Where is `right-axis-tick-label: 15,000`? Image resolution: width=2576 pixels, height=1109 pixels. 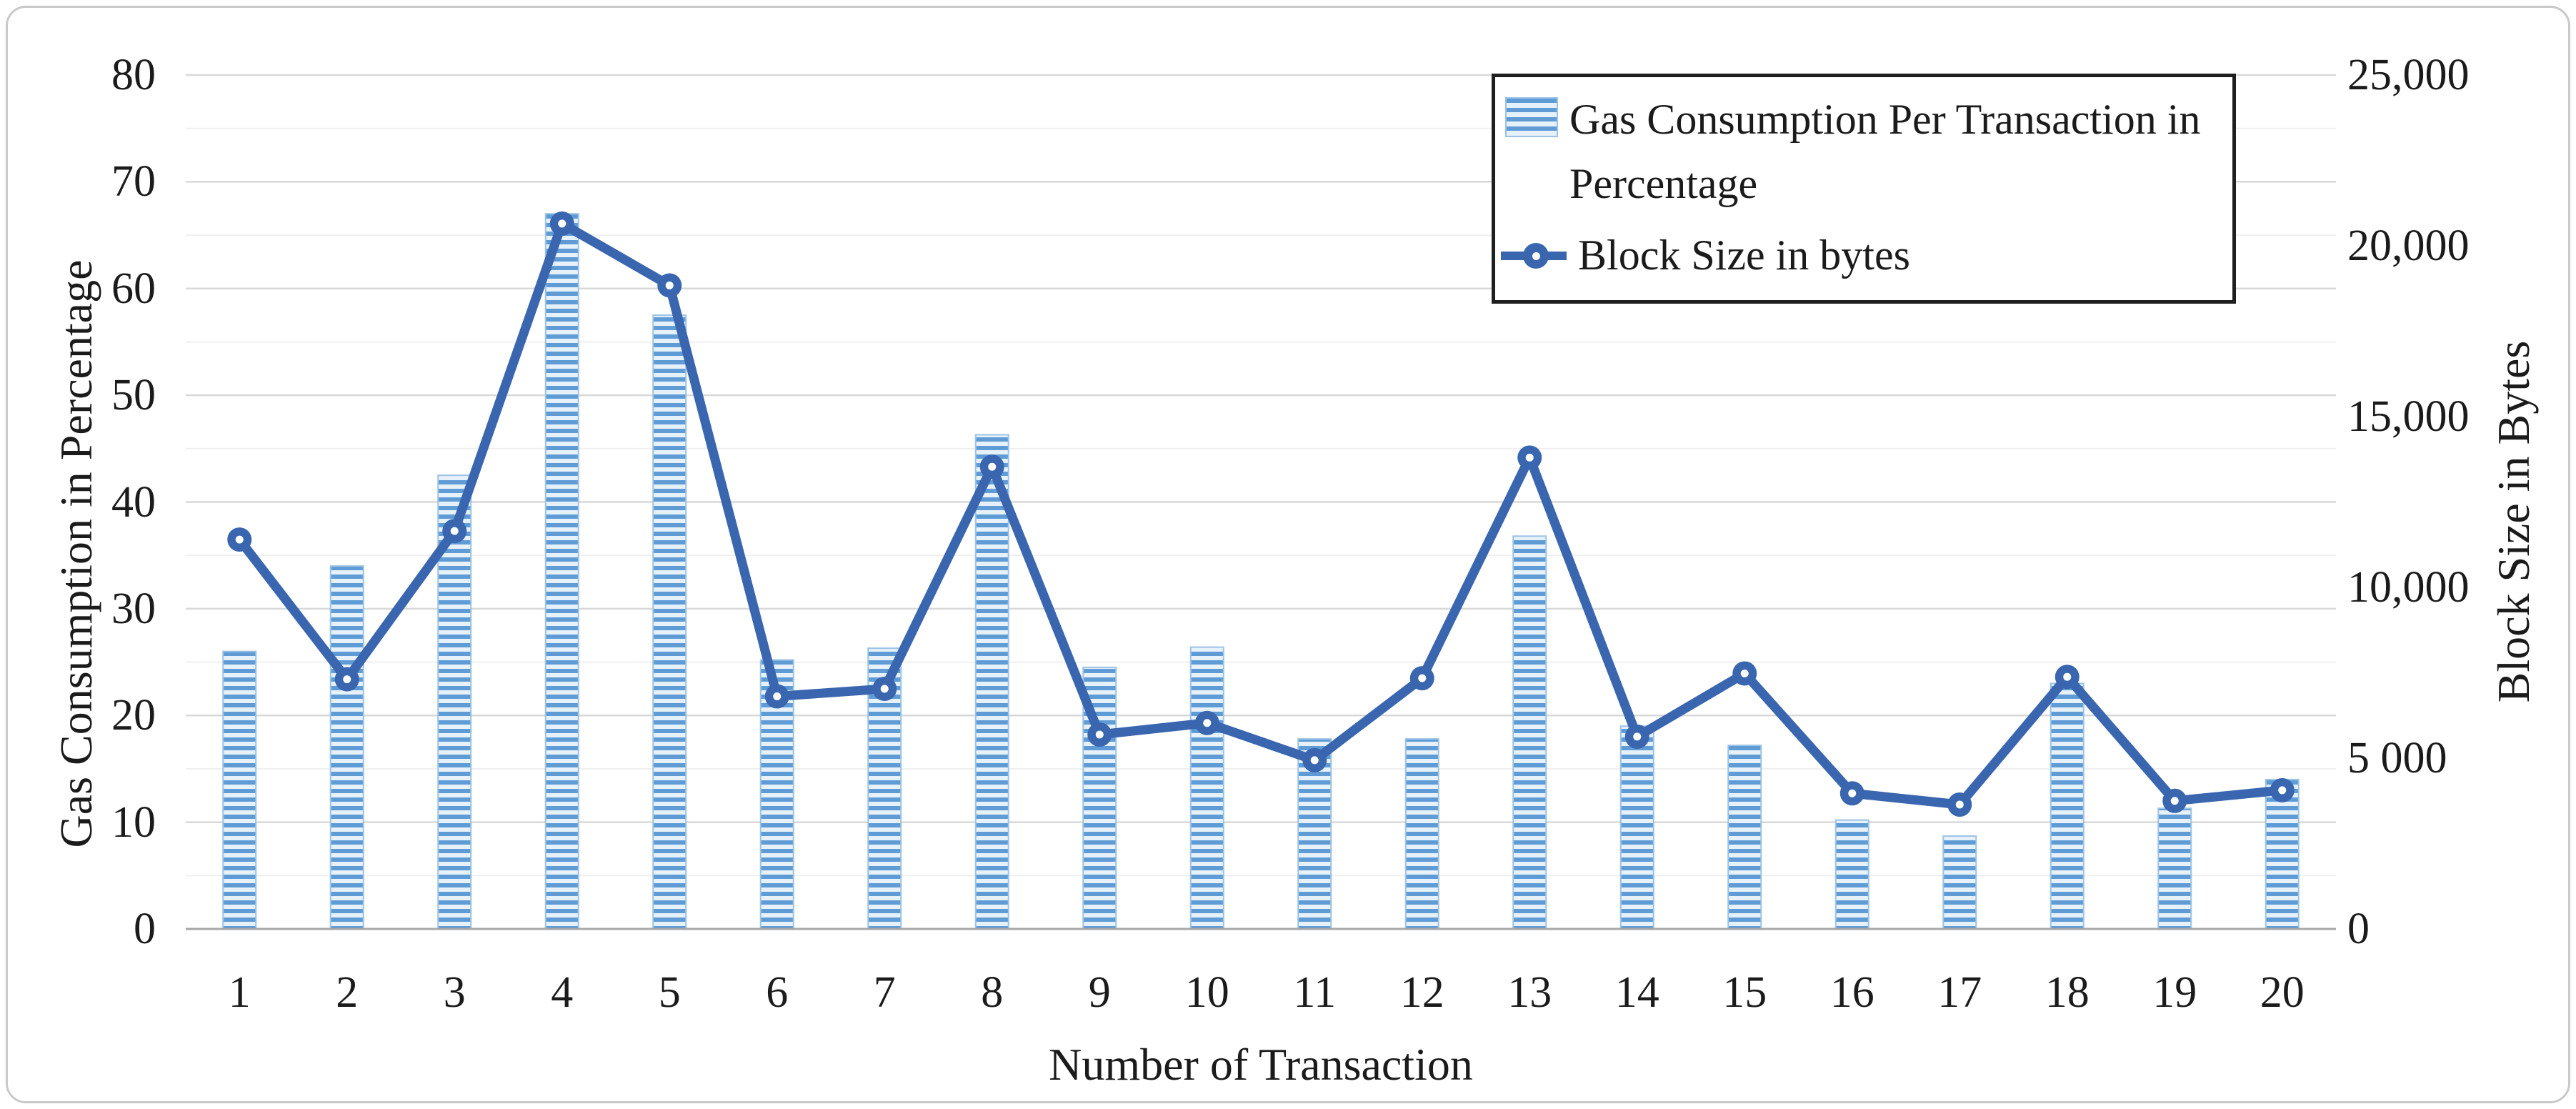
right-axis-tick-label: 15,000 is located at coordinates (2408, 416).